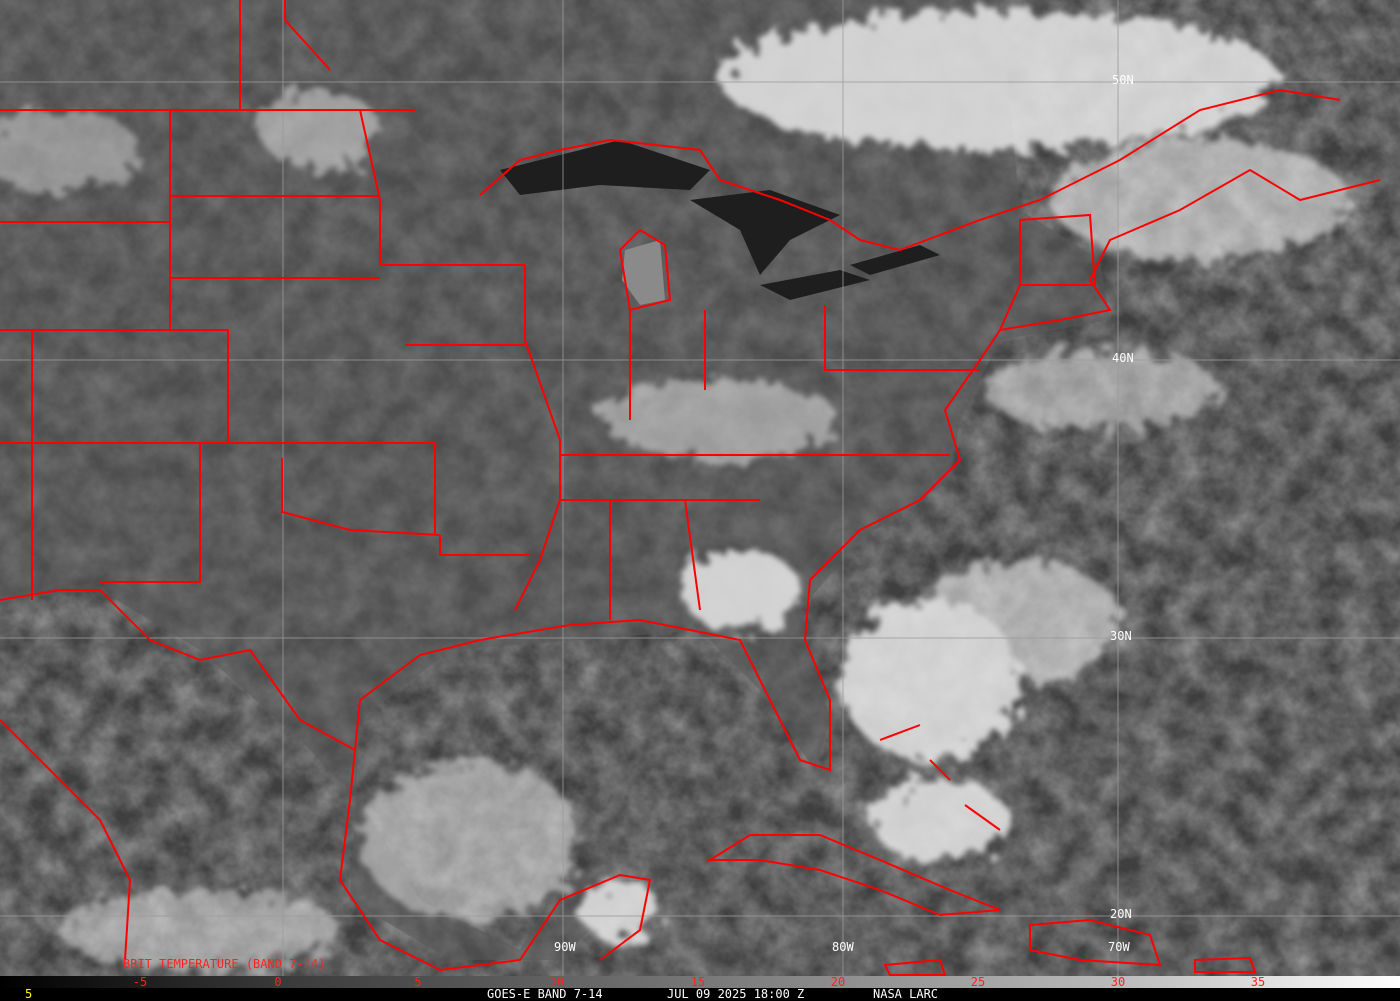 The image size is (1400, 1001). I want to click on scale-tick: 25, so click(978, 982).